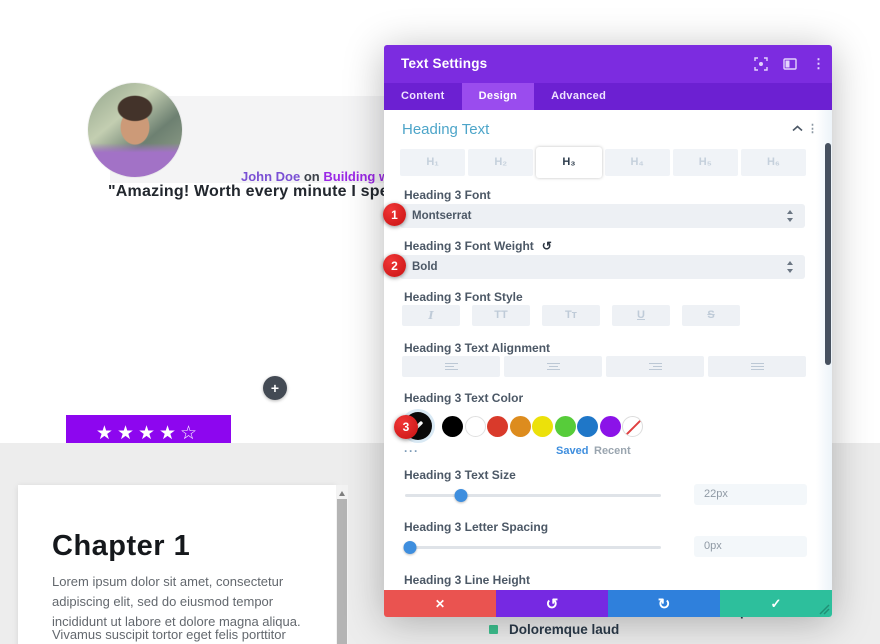 This screenshot has width=880, height=644. Describe the element at coordinates (572, 451) in the screenshot. I see `saved-colors-tab: Saved` at that location.